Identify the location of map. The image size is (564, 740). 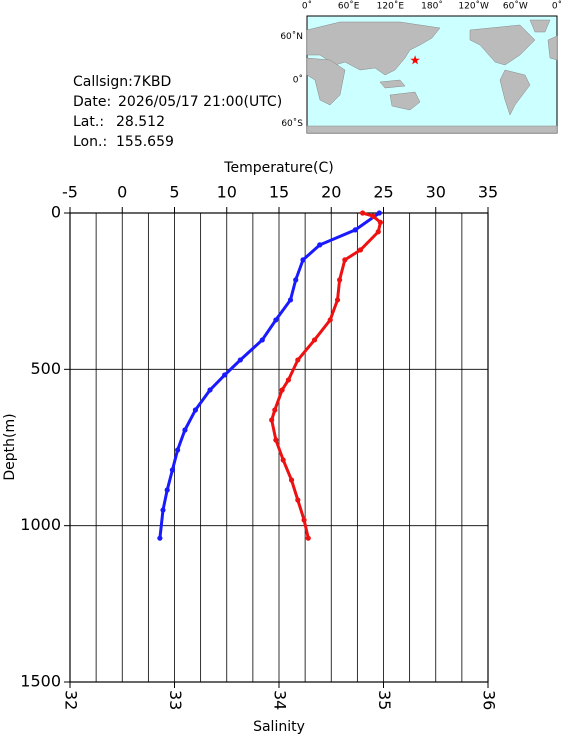
(432, 74).